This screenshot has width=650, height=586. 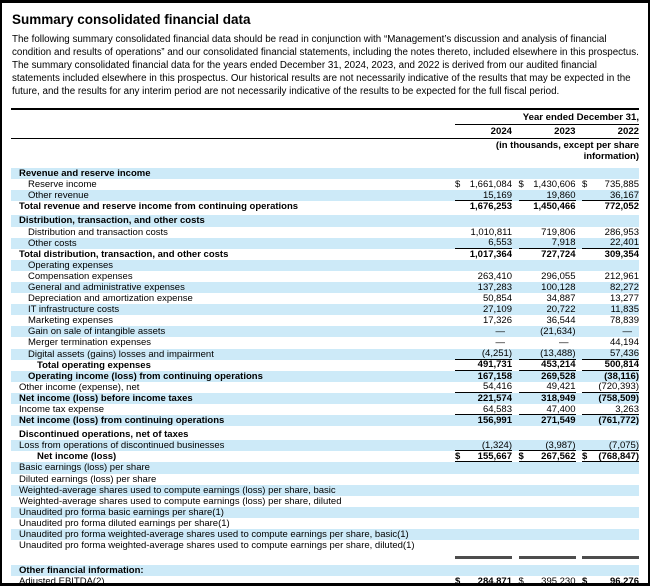 What do you see at coordinates (621, 376) in the screenshot?
I see `value: (38,116)` at bounding box center [621, 376].